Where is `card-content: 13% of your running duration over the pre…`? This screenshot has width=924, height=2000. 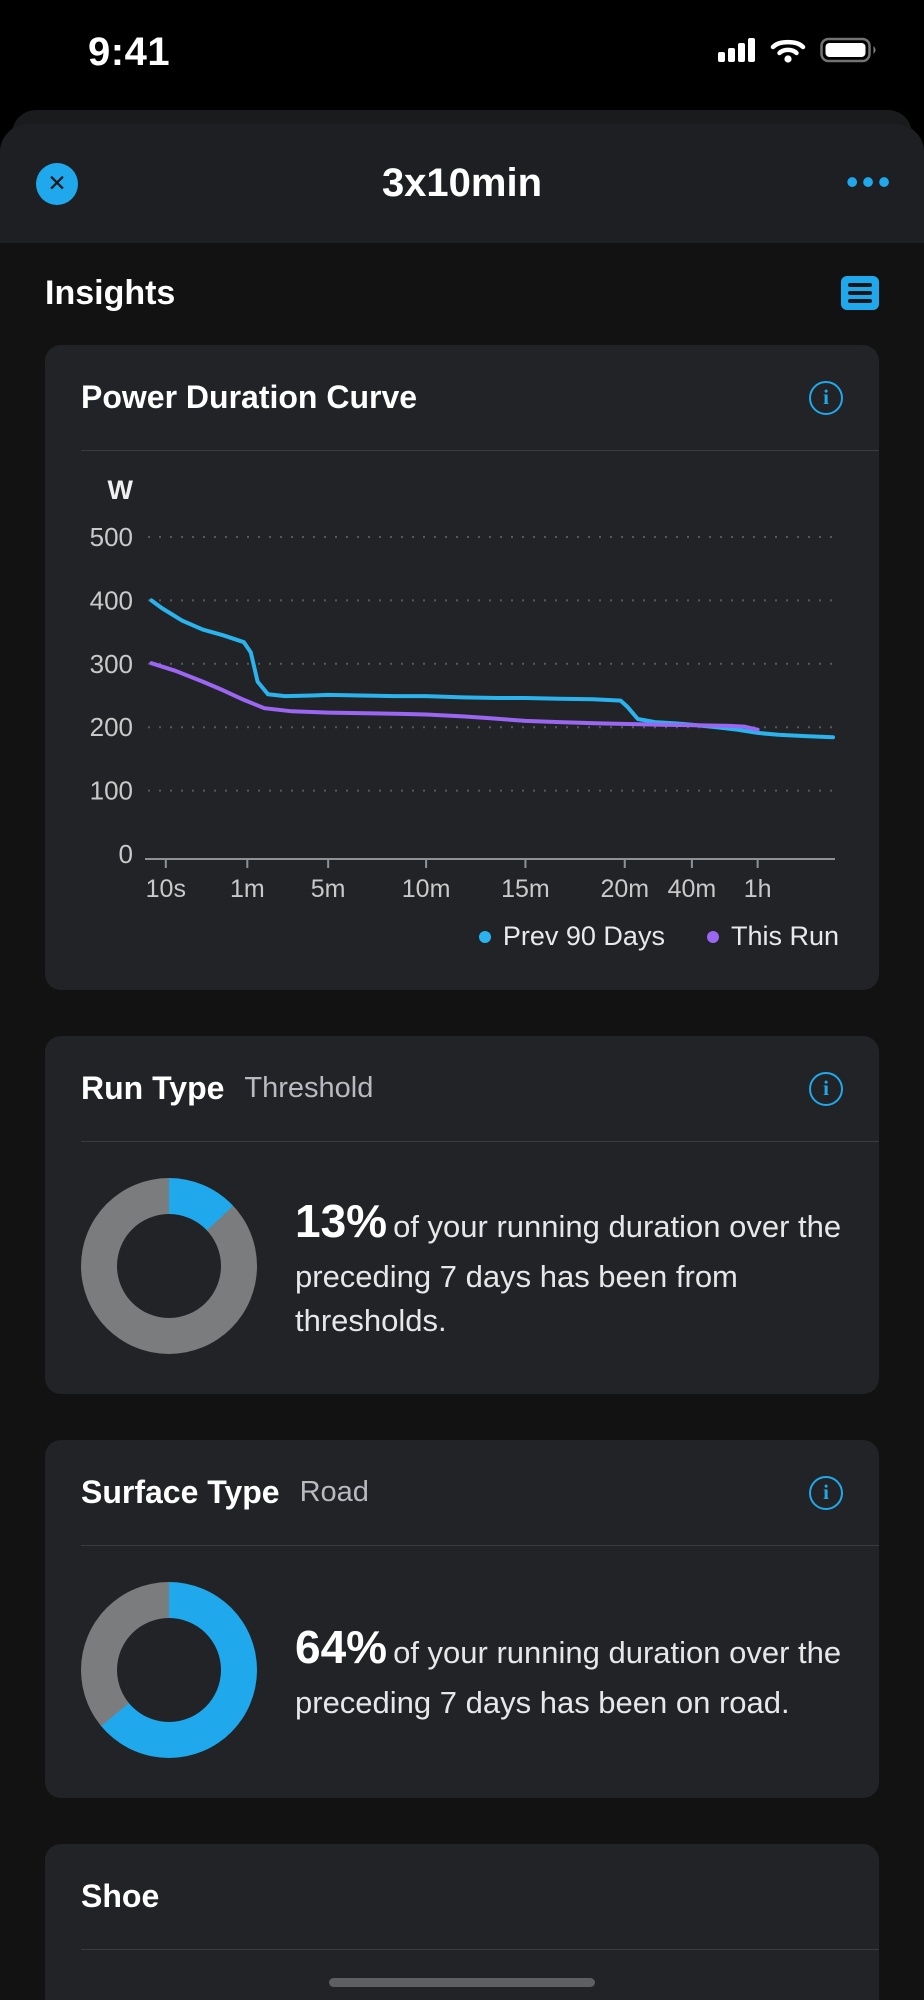 card-content: 13% of your running duration over the pre… is located at coordinates (462, 1268).